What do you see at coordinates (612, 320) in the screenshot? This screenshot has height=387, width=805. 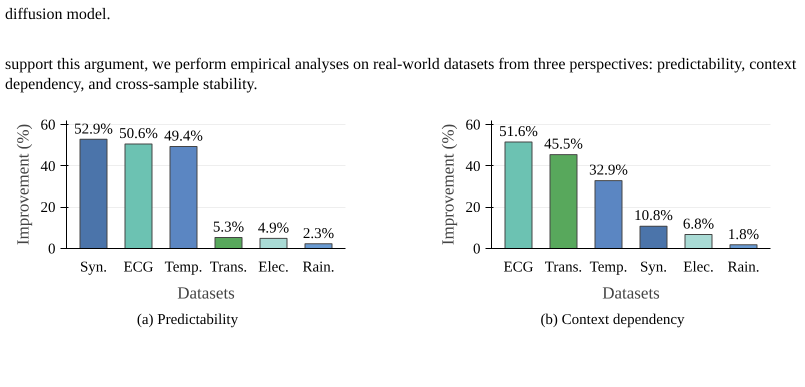 I see `text: (b) Context dependency` at bounding box center [612, 320].